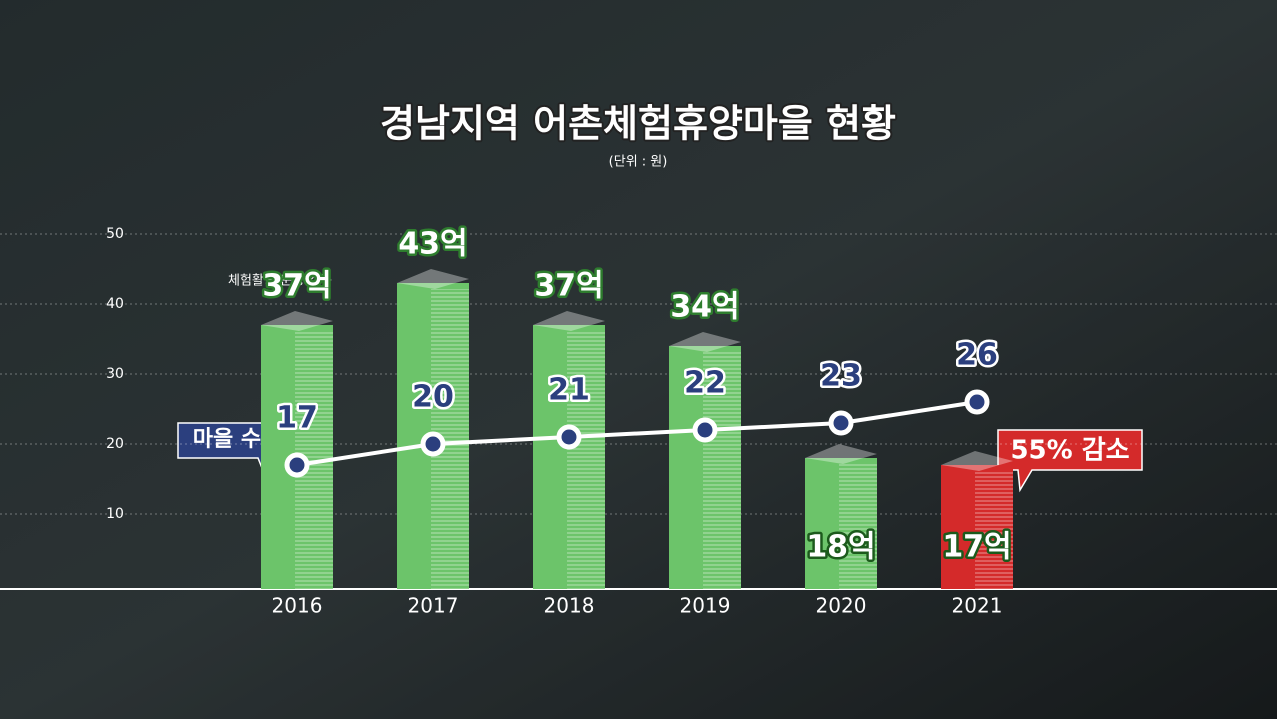 Image resolution: width=1277 pixels, height=719 pixels. I want to click on x-tick-label: 2019, so click(705, 606).